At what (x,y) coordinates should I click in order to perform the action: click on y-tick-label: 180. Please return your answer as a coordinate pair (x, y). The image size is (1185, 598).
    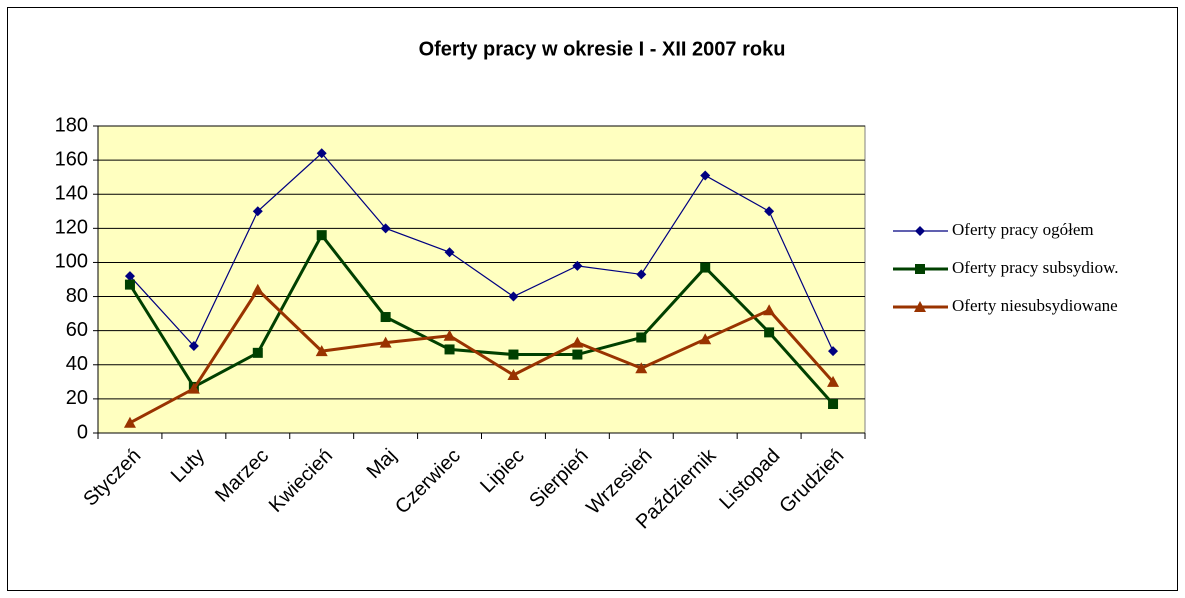
    Looking at the image, I should click on (71, 125).